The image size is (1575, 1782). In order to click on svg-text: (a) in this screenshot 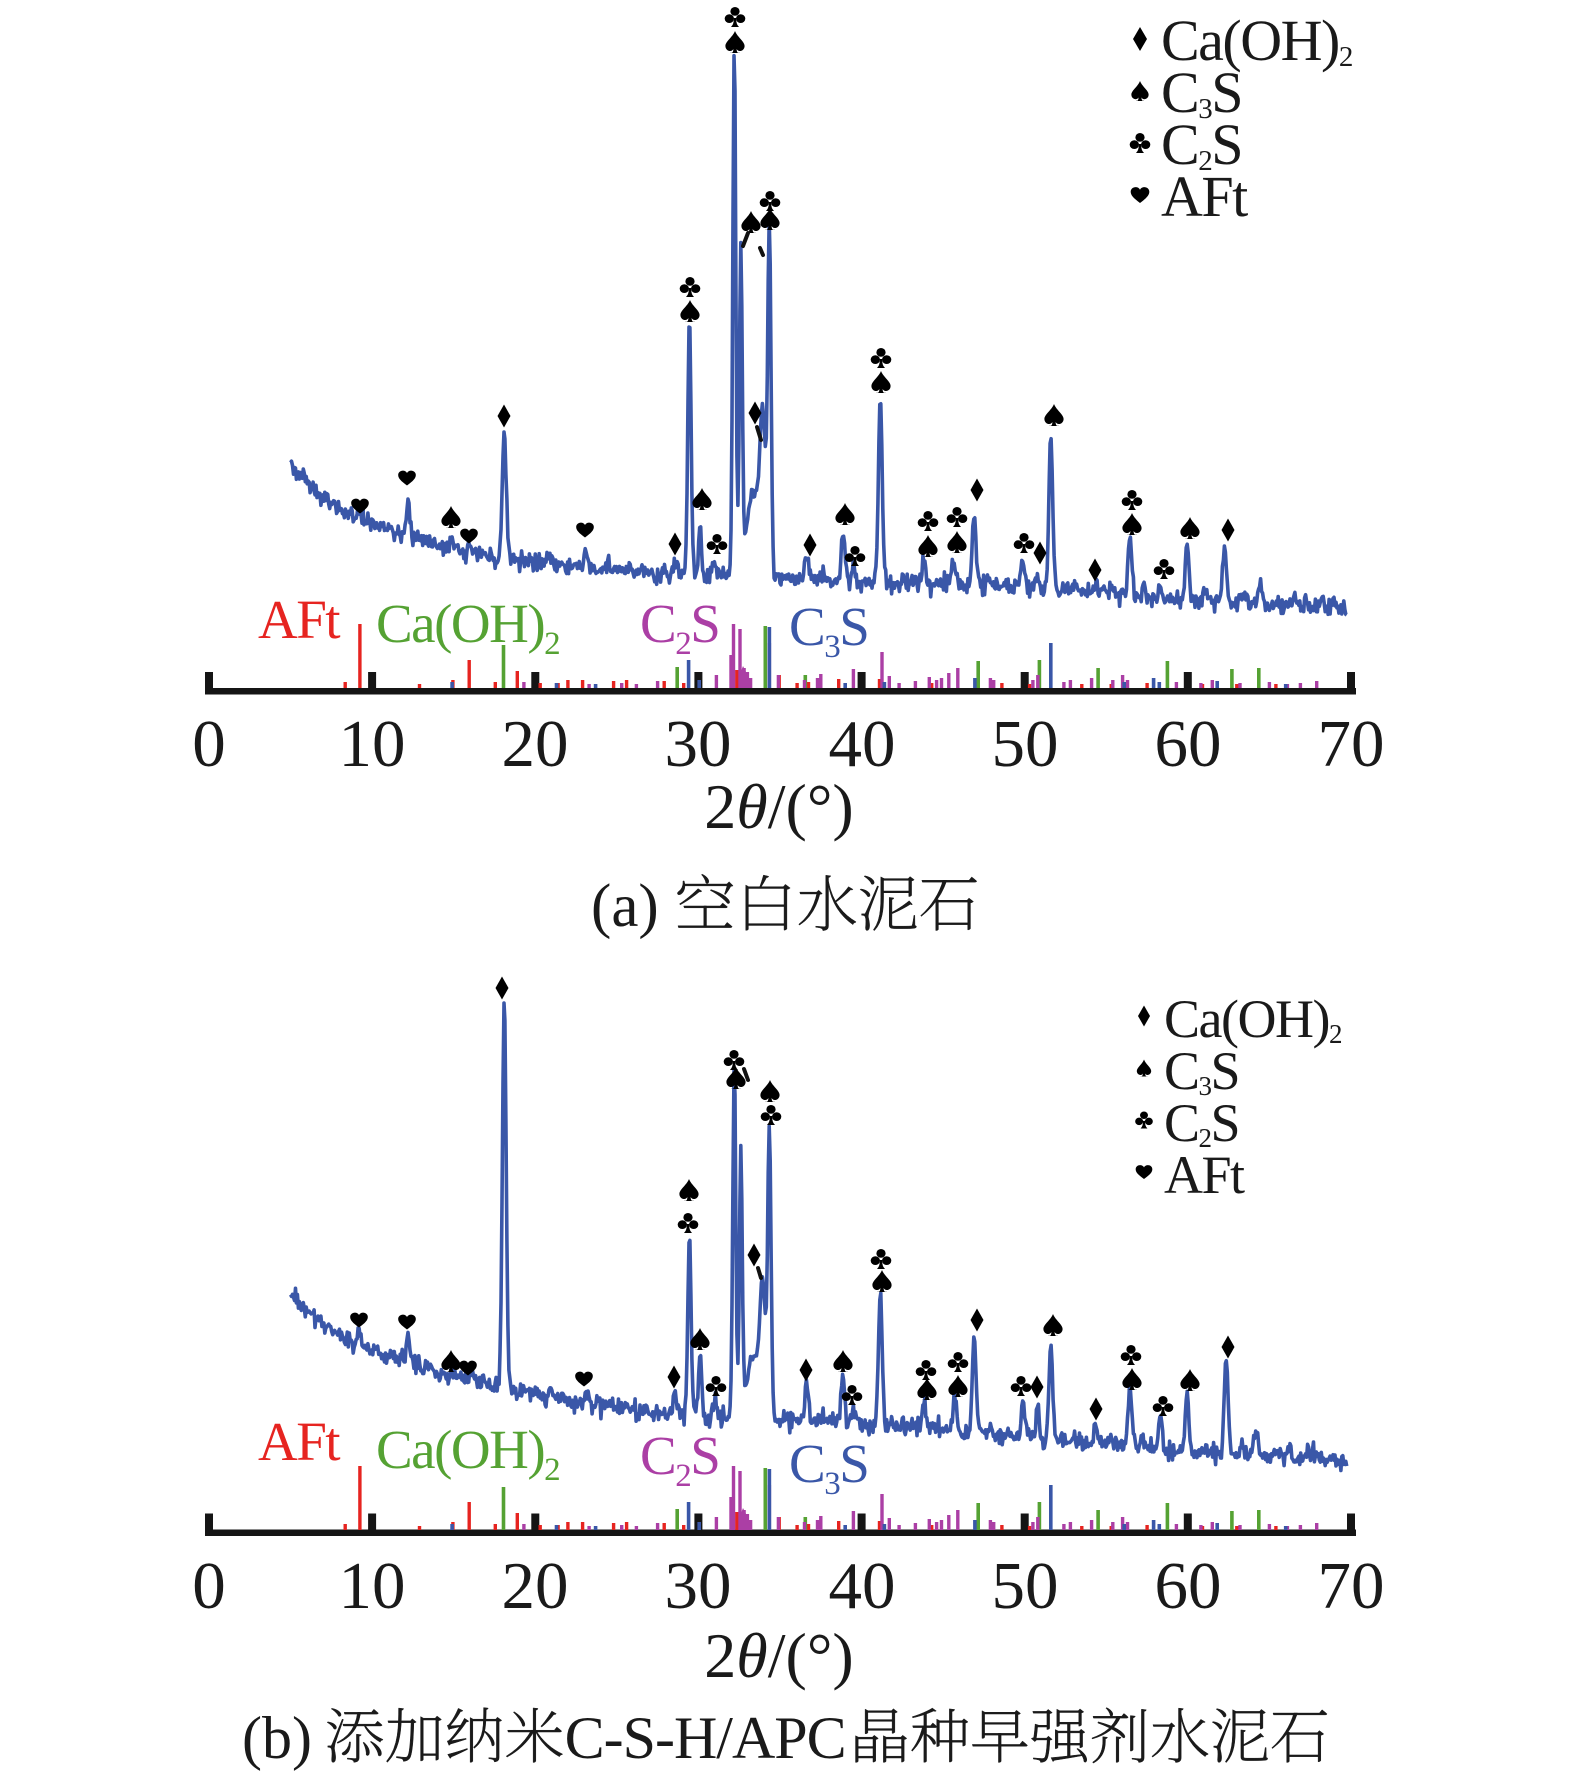, I will do `click(625, 906)`.